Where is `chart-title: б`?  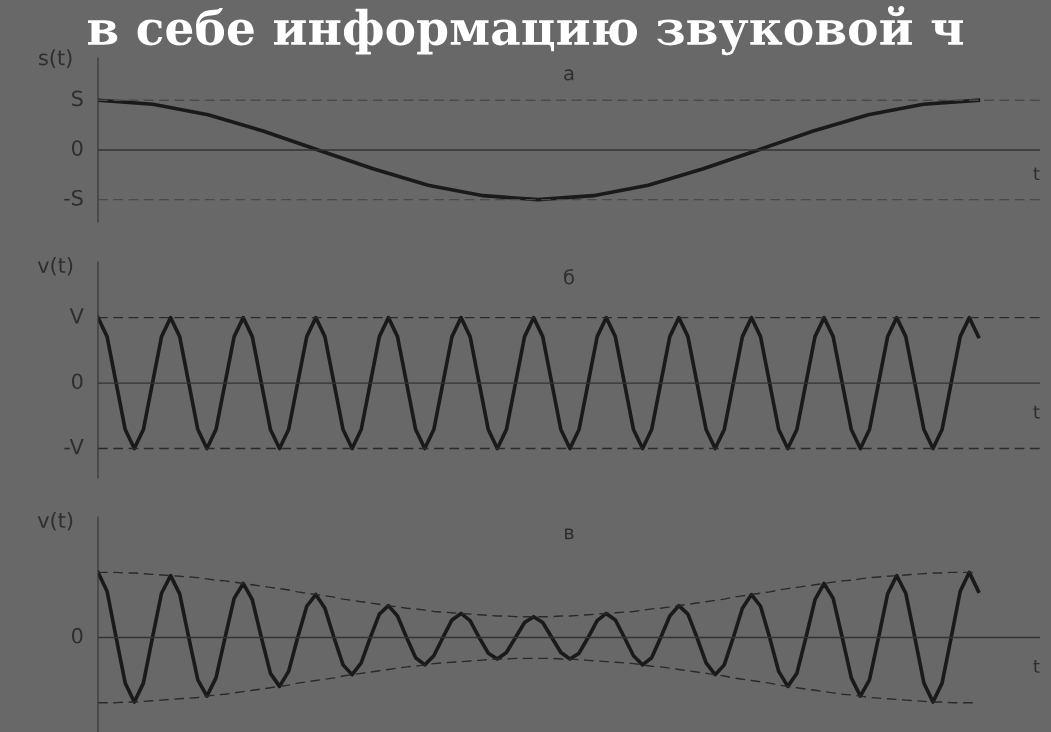
chart-title: б is located at coordinates (569, 277).